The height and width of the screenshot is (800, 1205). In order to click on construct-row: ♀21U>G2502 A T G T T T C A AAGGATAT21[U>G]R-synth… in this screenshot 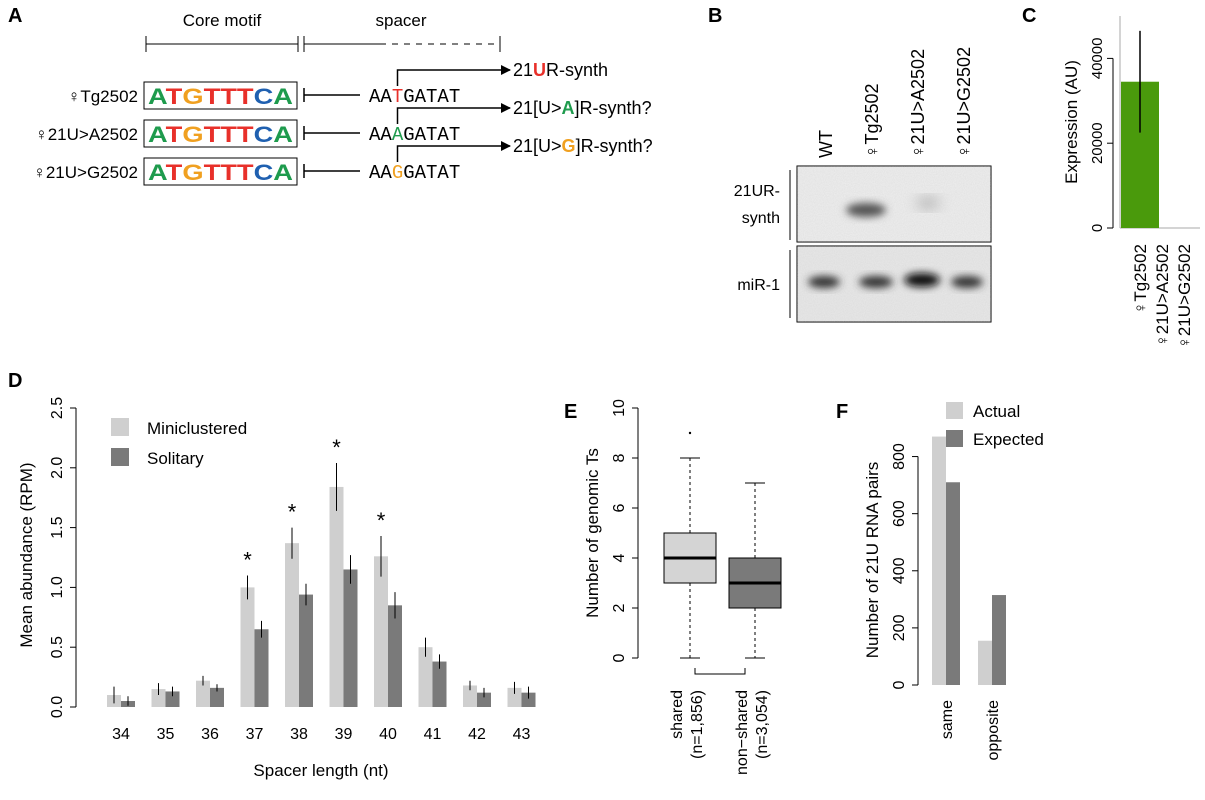, I will do `click(343, 161)`.